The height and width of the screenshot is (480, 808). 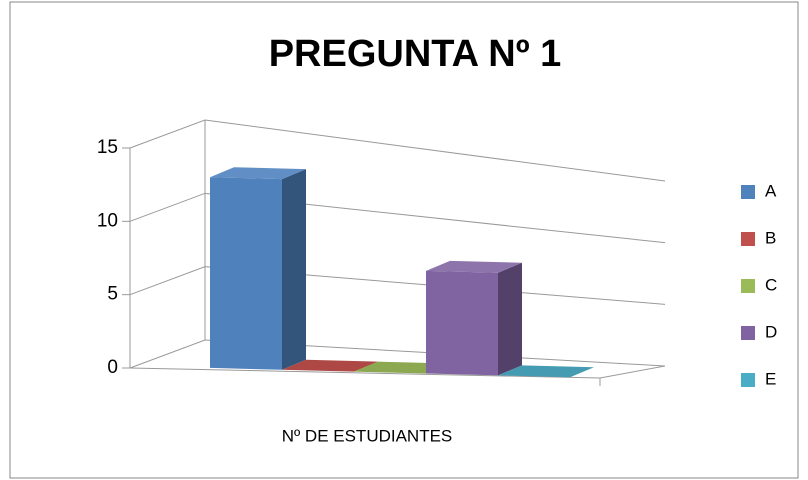 I want to click on legend-label: B, so click(x=770, y=237).